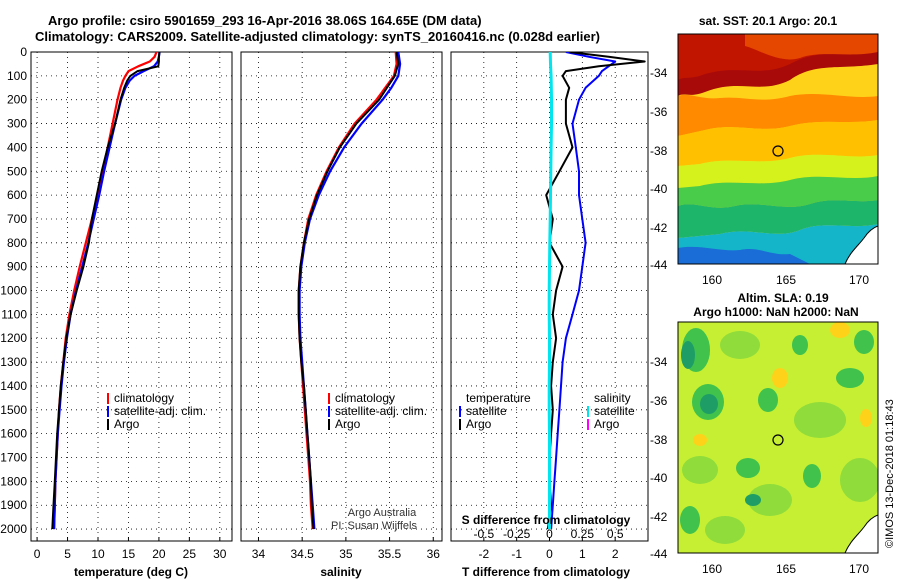 The width and height of the screenshot is (900, 580). What do you see at coordinates (17, 100) in the screenshot?
I see `depth-tick-label: 200` at bounding box center [17, 100].